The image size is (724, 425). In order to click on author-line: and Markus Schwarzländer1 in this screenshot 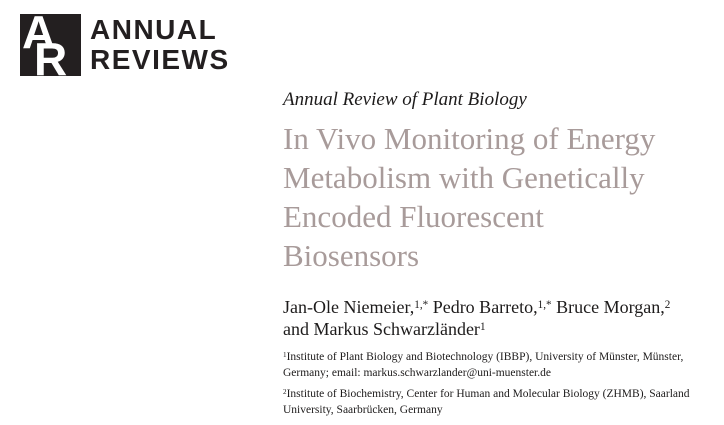, I will do `click(503, 329)`.